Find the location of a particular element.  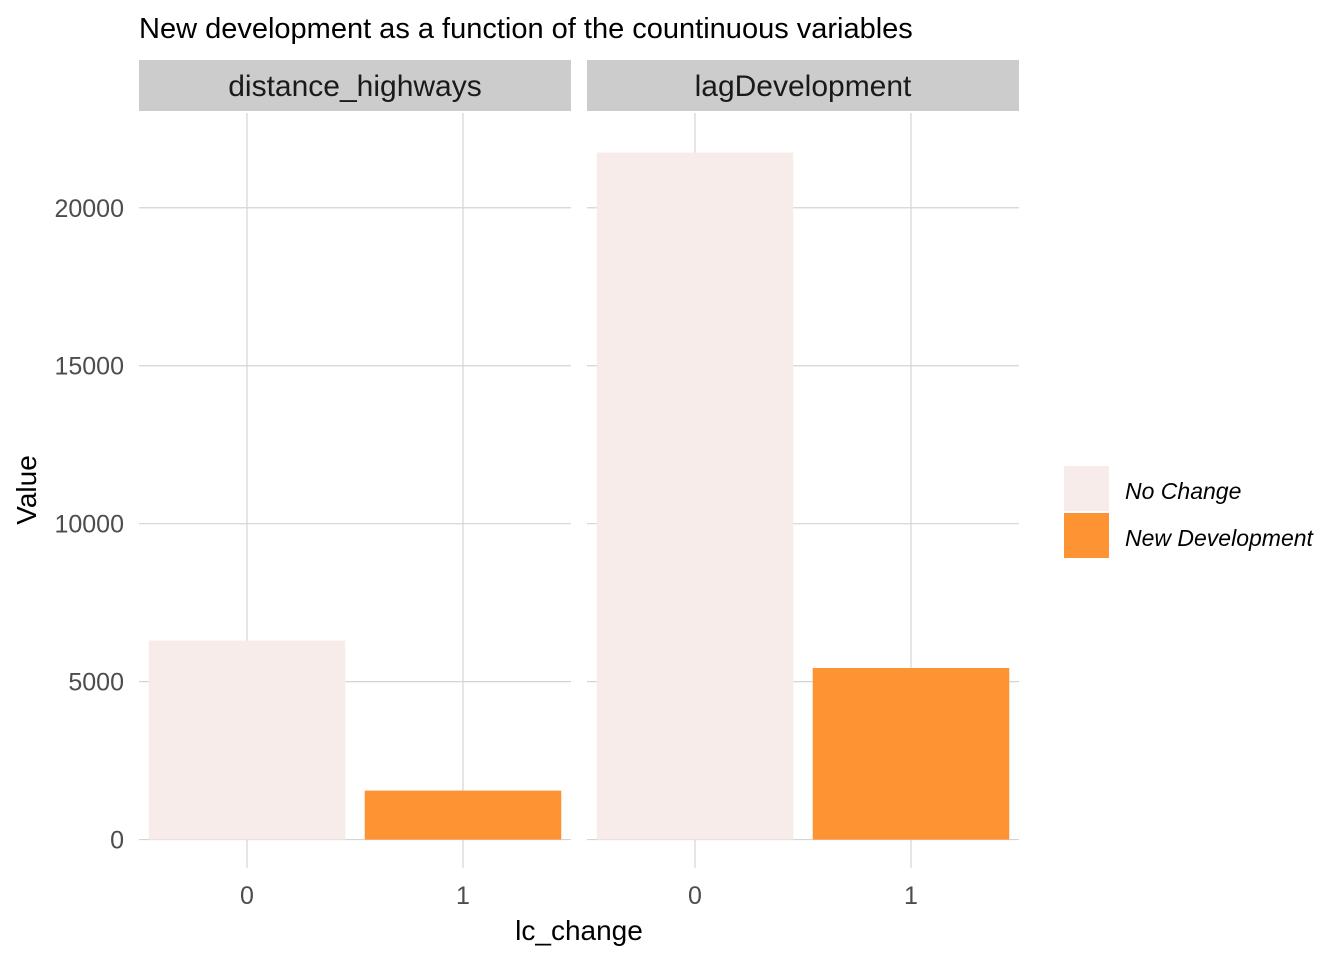

y-tick-label: 0 is located at coordinates (117, 841).